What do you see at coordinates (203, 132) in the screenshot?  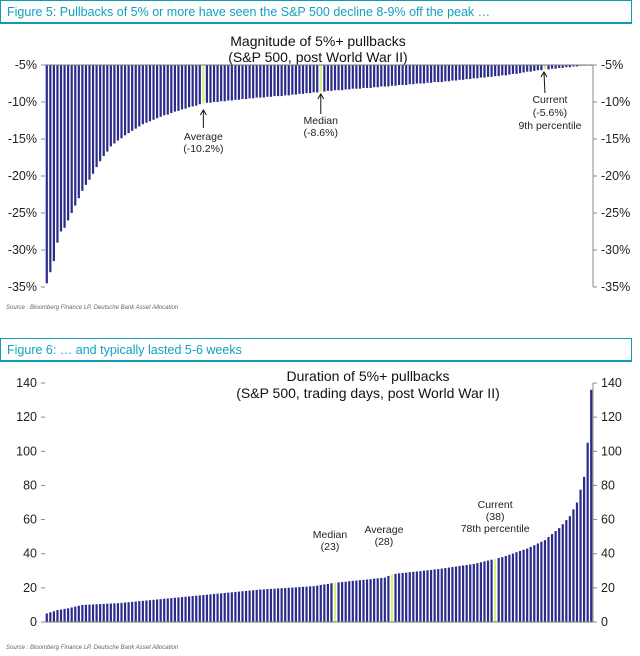 I see `annotation-average: Average(-10.2%)` at bounding box center [203, 132].